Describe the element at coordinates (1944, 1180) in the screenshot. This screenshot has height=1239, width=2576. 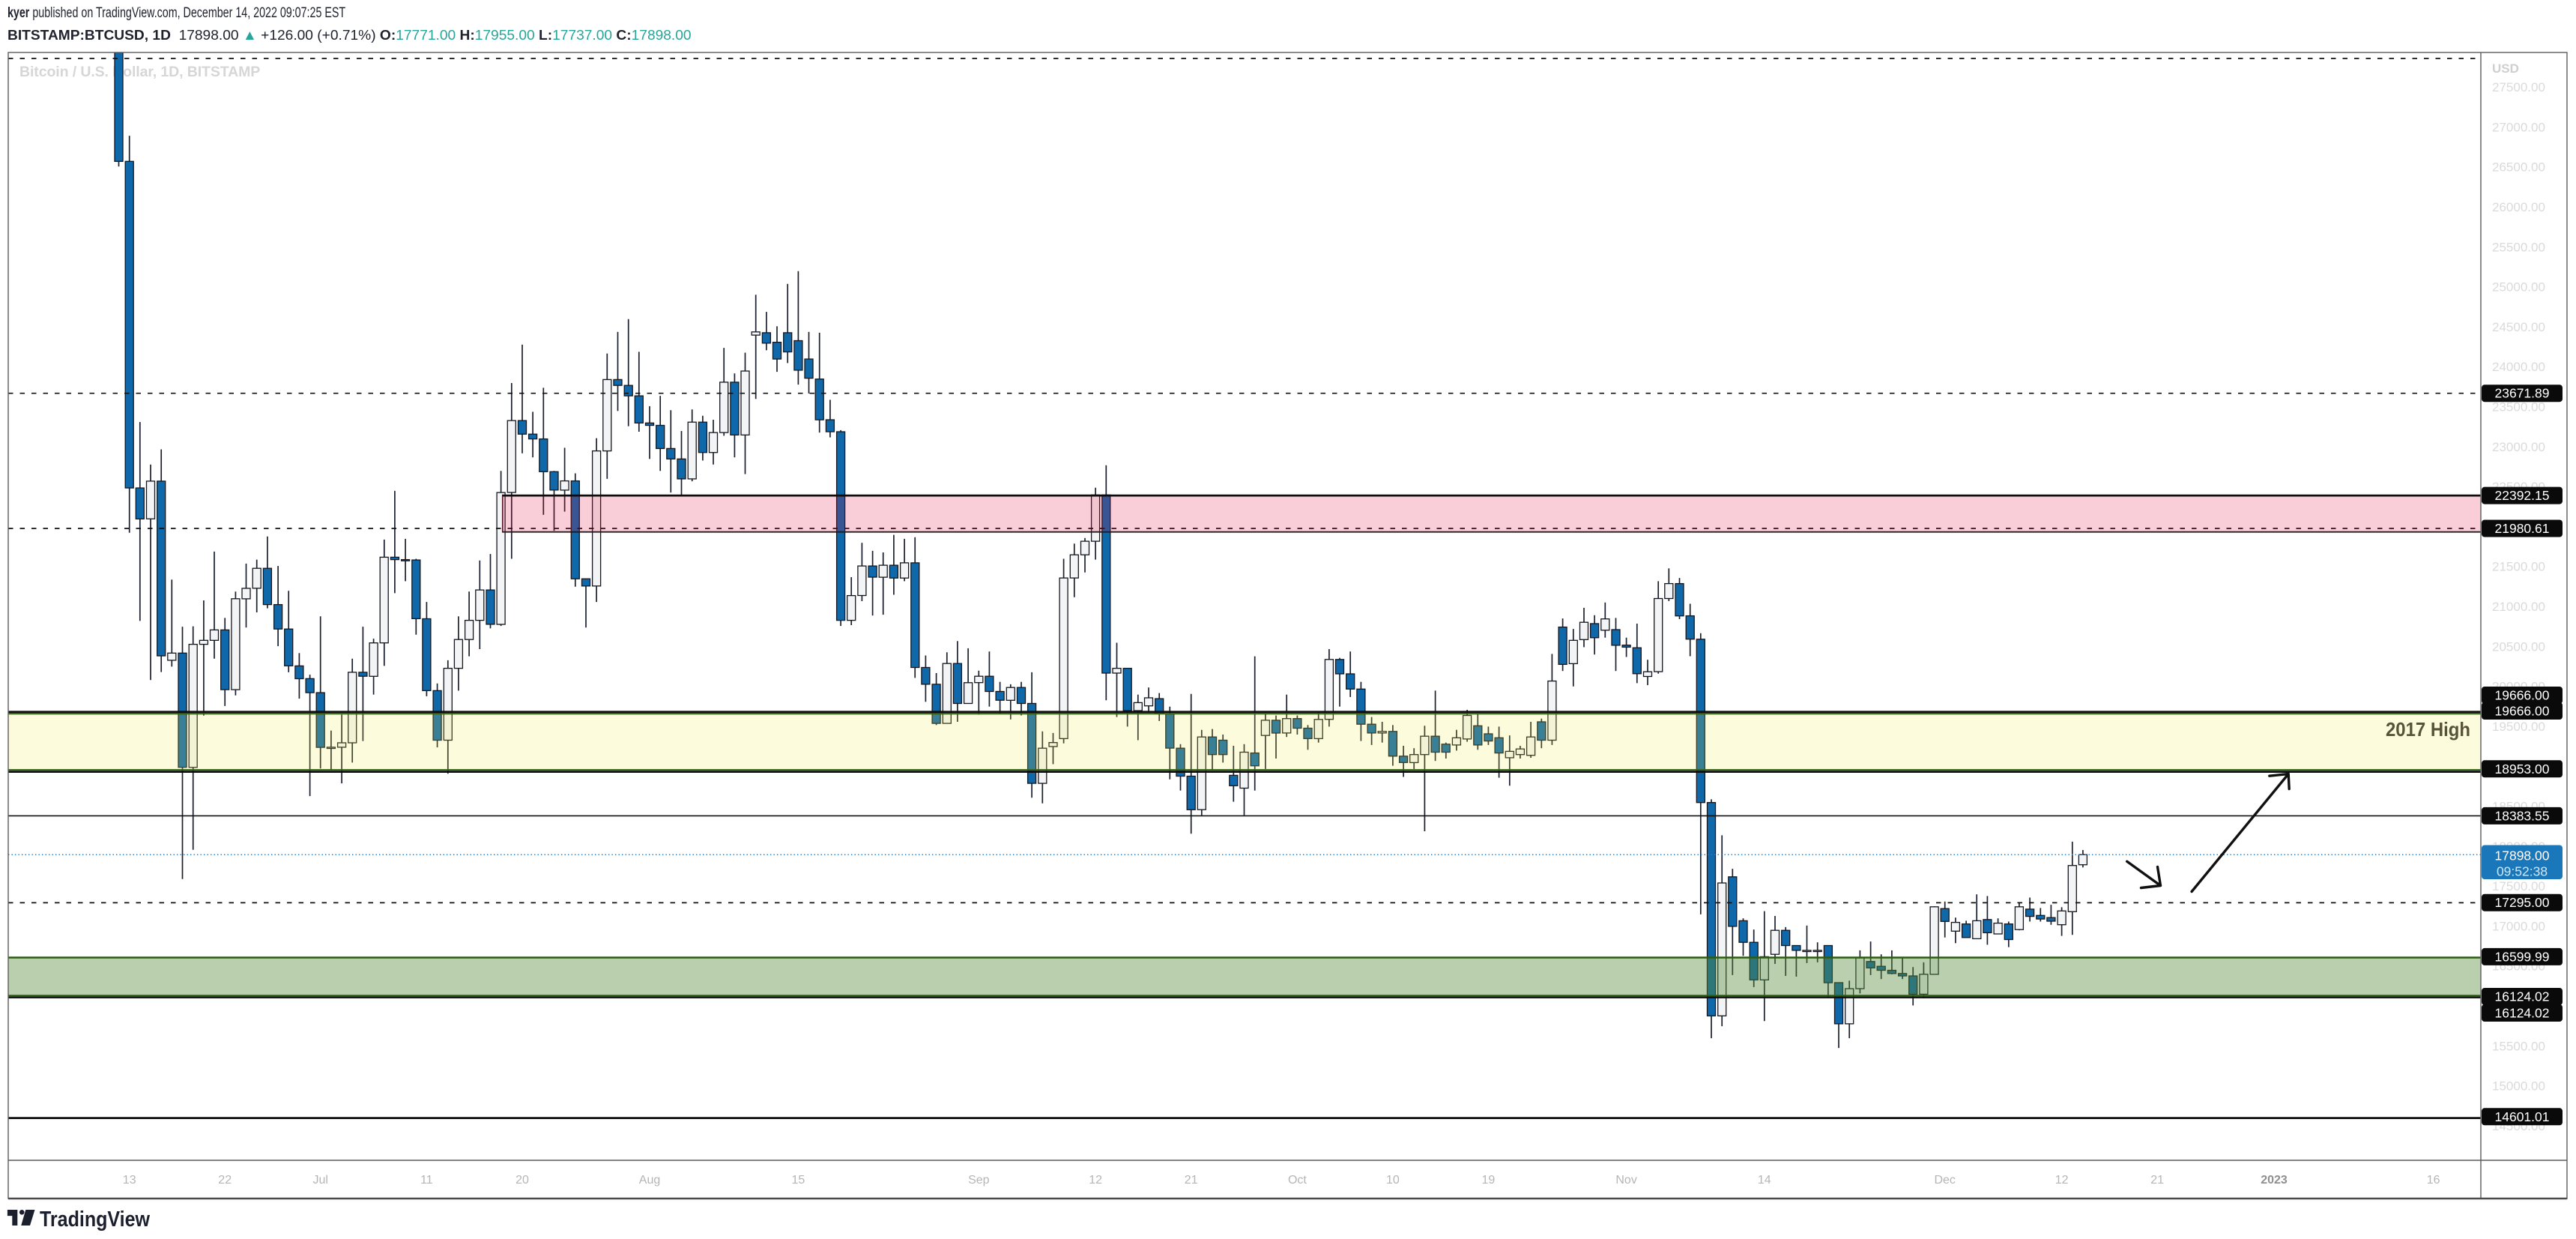
I see `svg-text: Dec` at that location.